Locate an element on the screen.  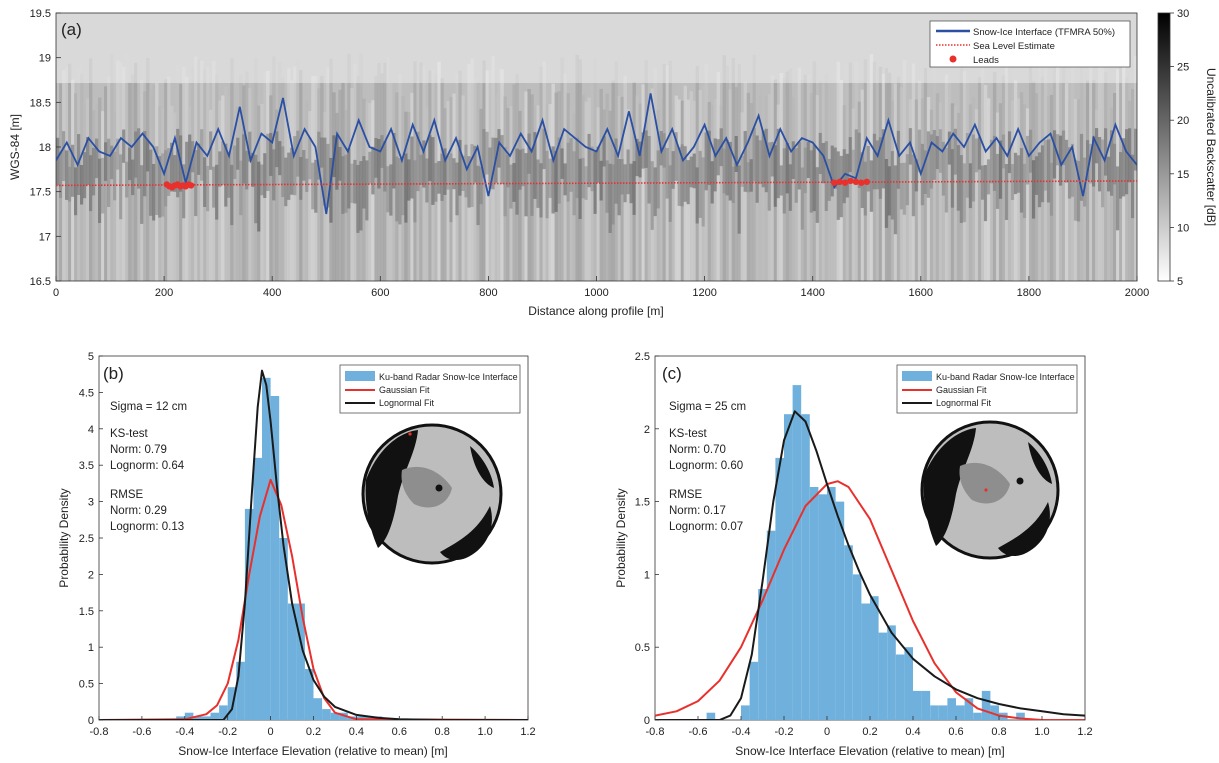
legend-leads-label: Leads is located at coordinates (986, 60).